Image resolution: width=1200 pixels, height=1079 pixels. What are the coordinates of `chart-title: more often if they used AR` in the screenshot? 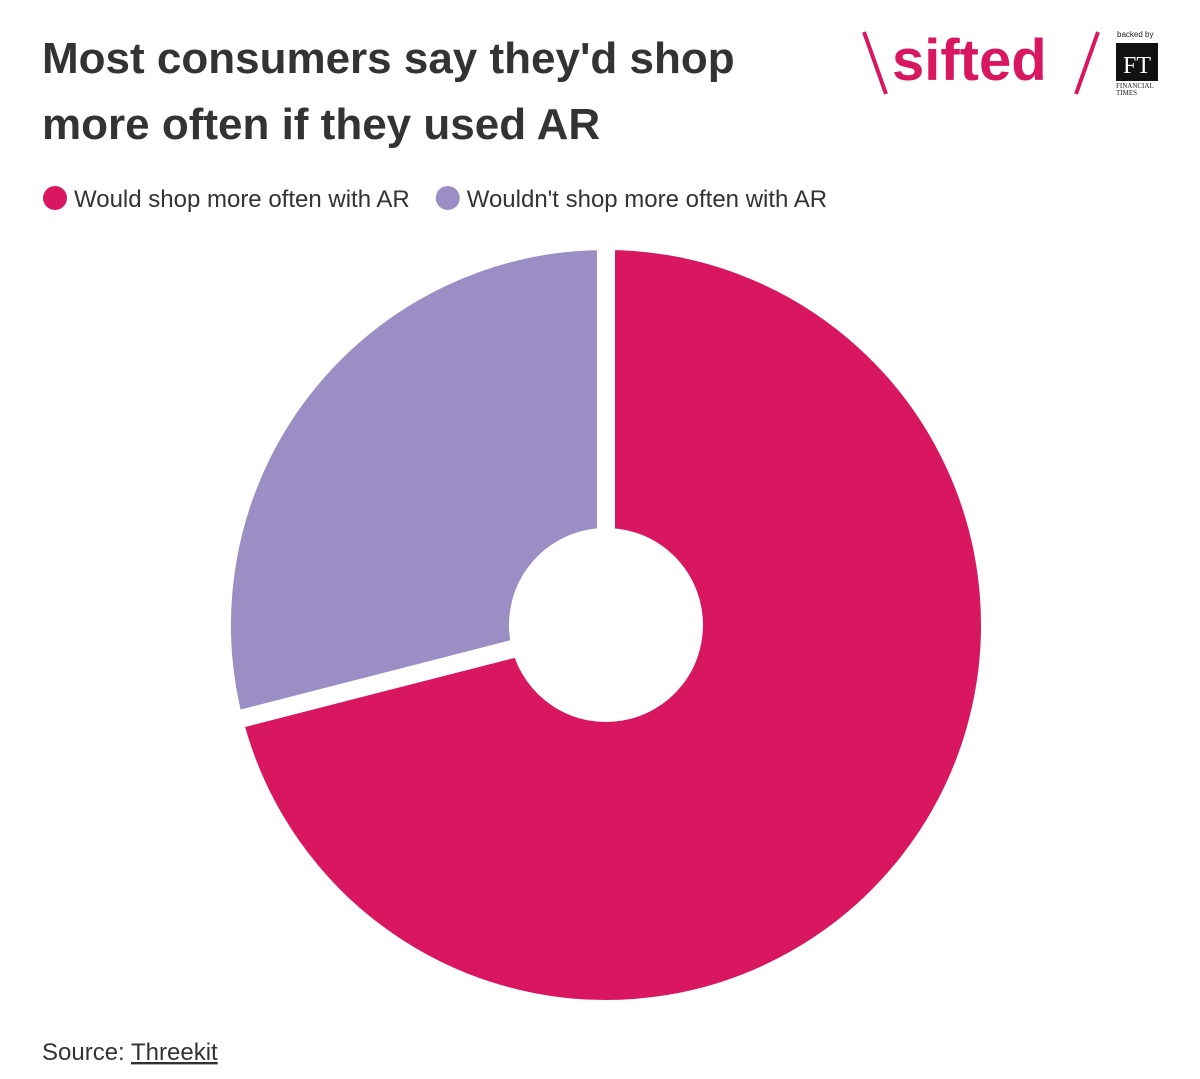 It's located at (321, 124).